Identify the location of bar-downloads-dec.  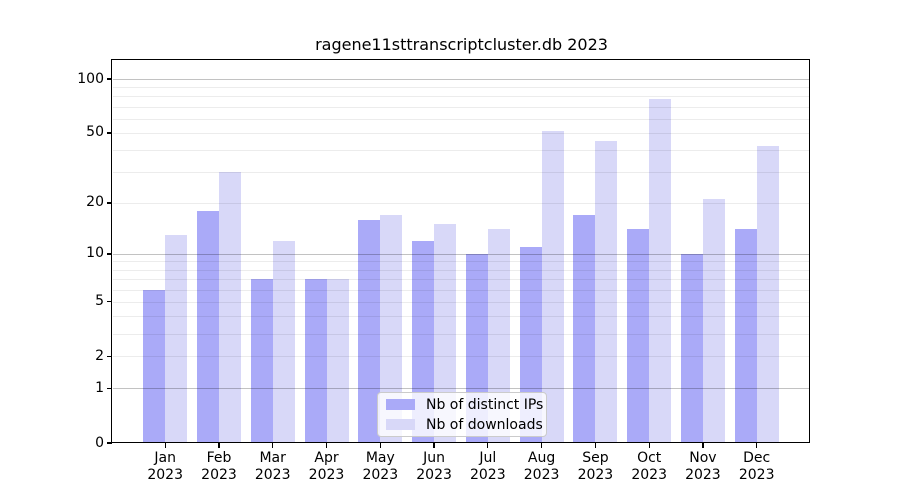
(767, 294).